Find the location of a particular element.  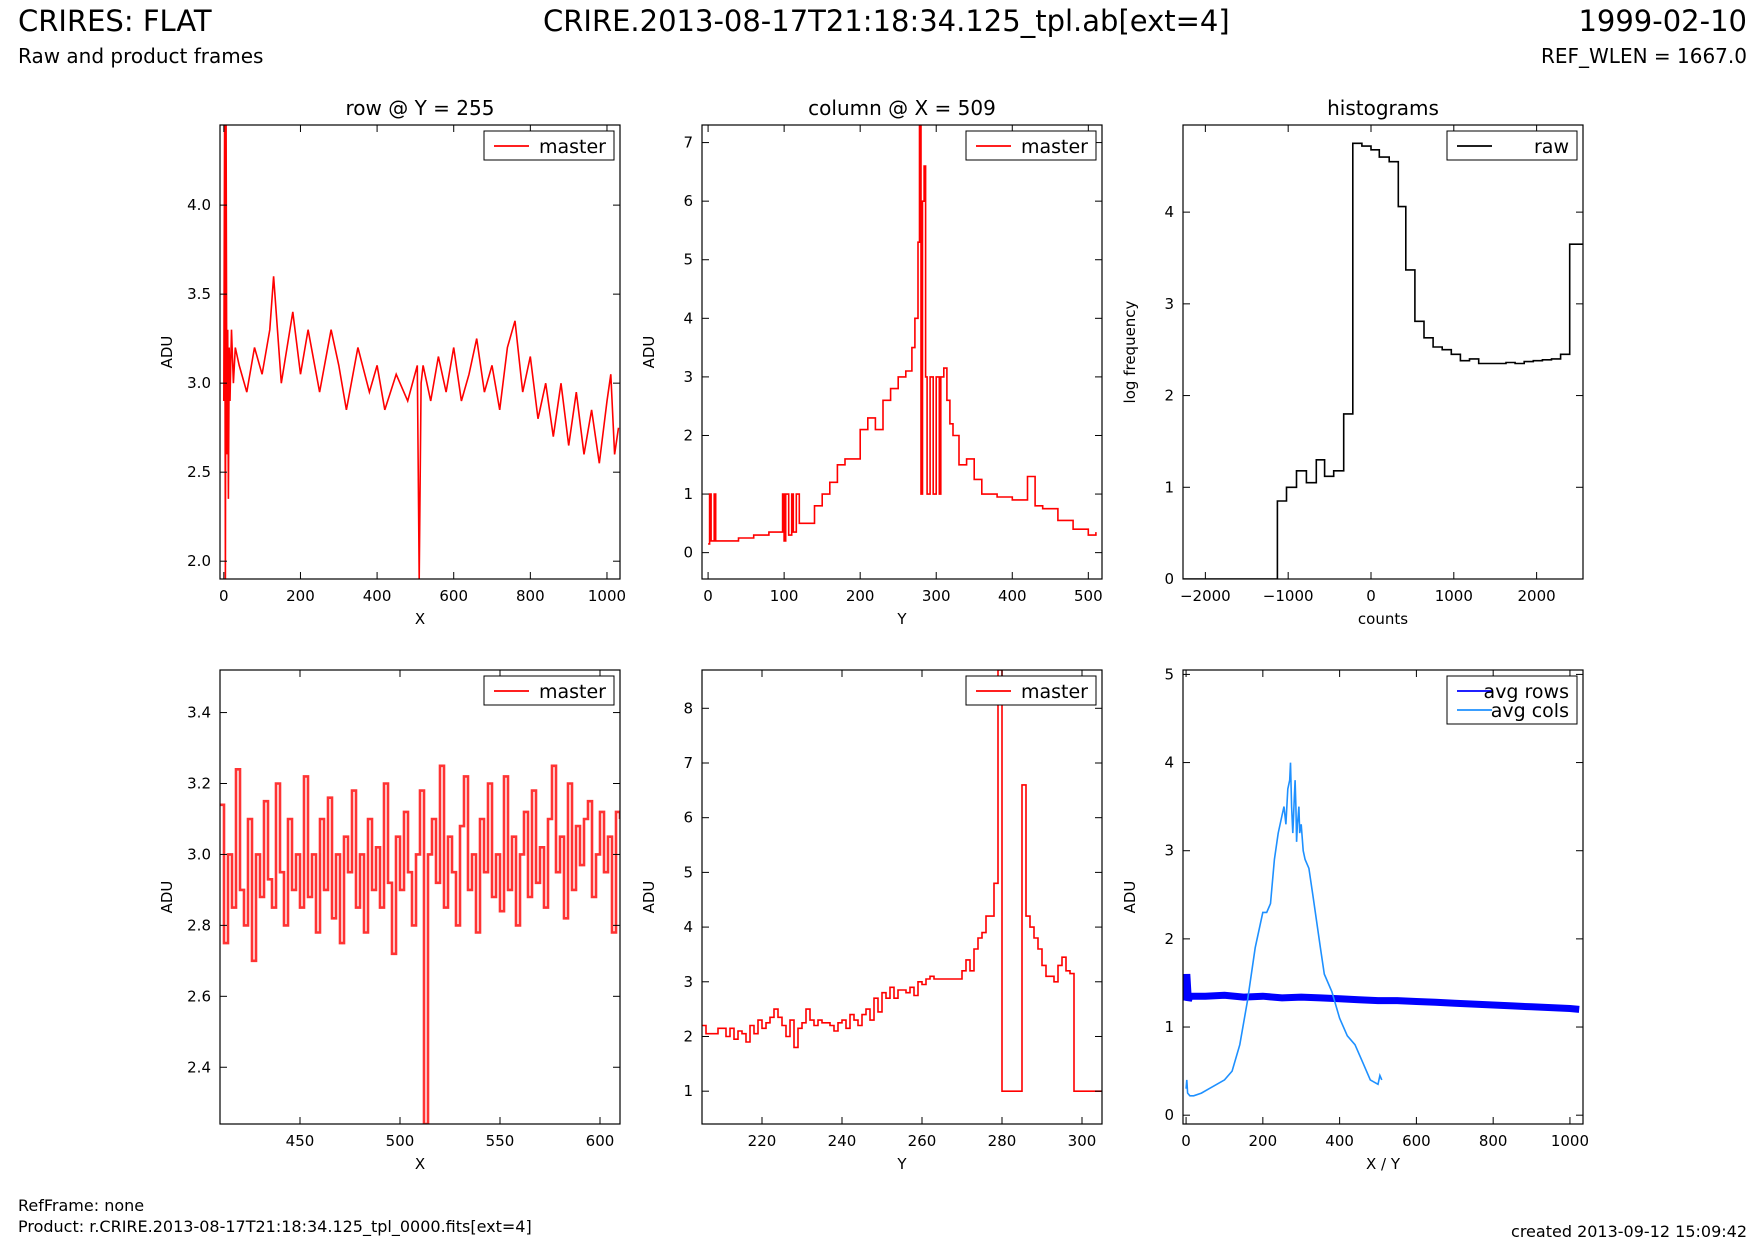

y-tick-label: 3.5 is located at coordinates (199, 294).